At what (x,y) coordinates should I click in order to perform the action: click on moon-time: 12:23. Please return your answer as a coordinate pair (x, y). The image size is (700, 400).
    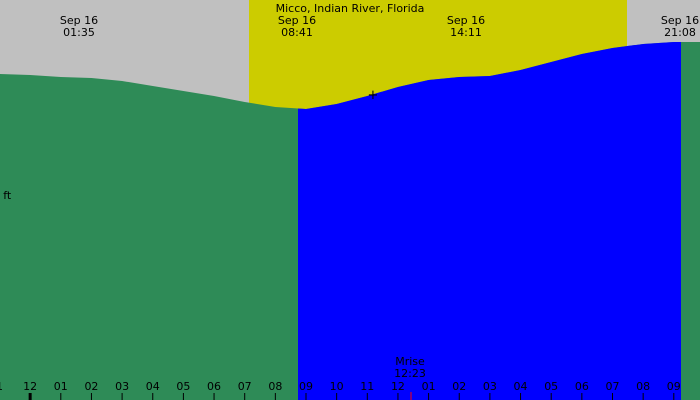
    Looking at the image, I should click on (410, 373).